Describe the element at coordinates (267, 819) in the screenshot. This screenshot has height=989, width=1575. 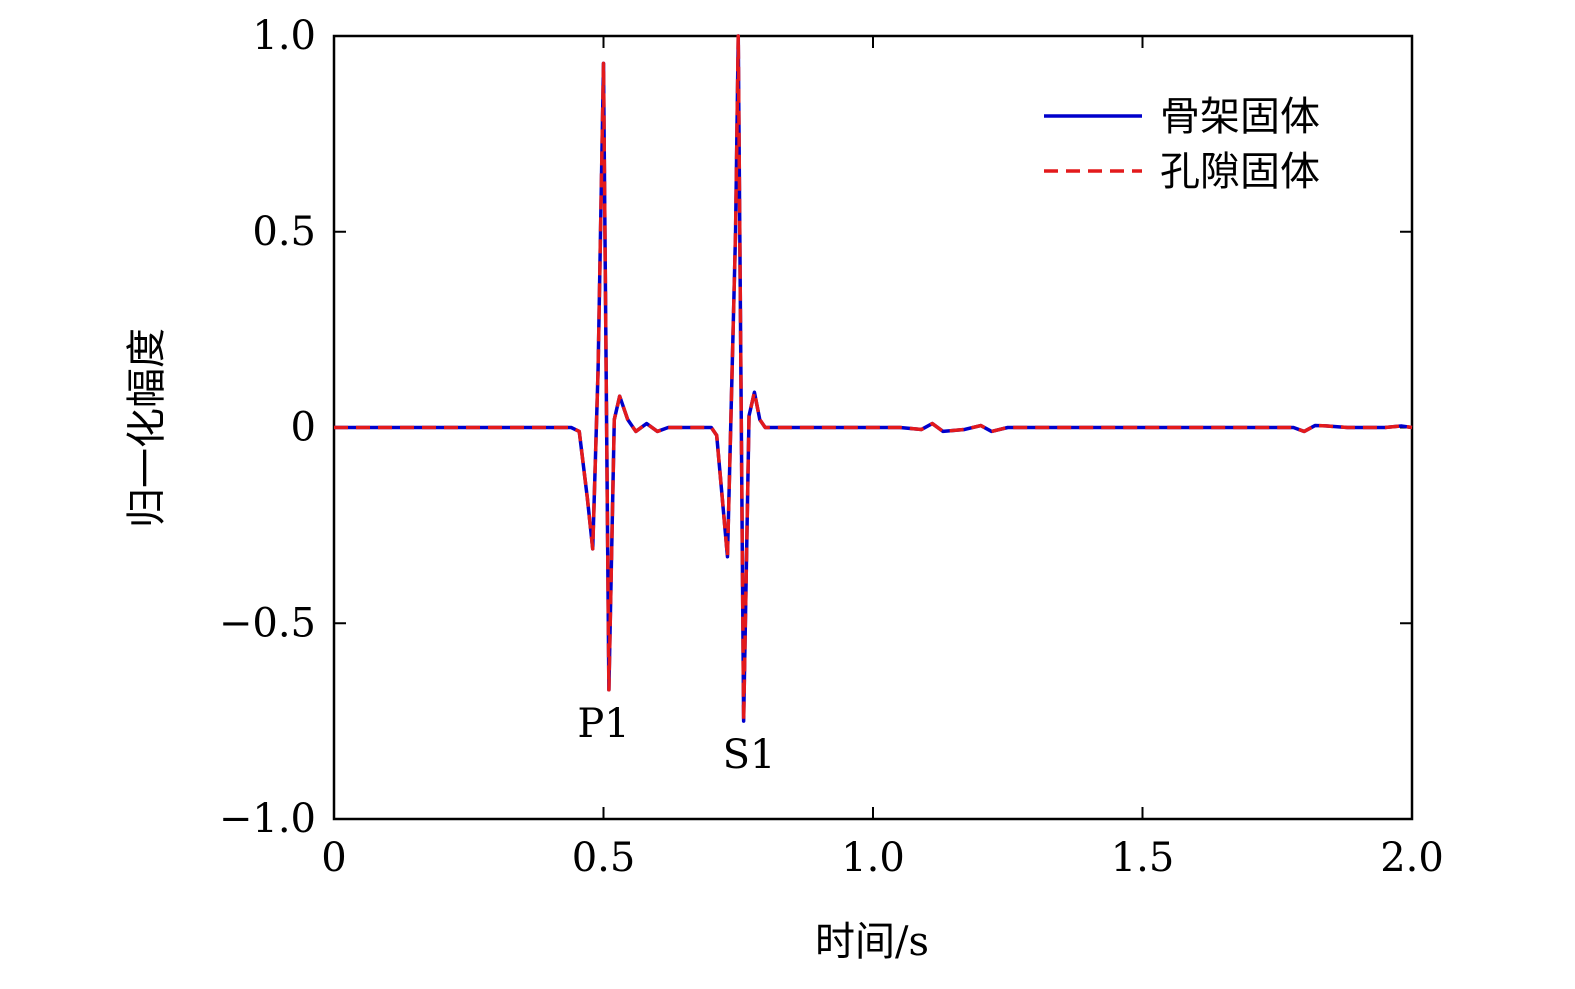
I see `y-tick-label: −1.0` at that location.